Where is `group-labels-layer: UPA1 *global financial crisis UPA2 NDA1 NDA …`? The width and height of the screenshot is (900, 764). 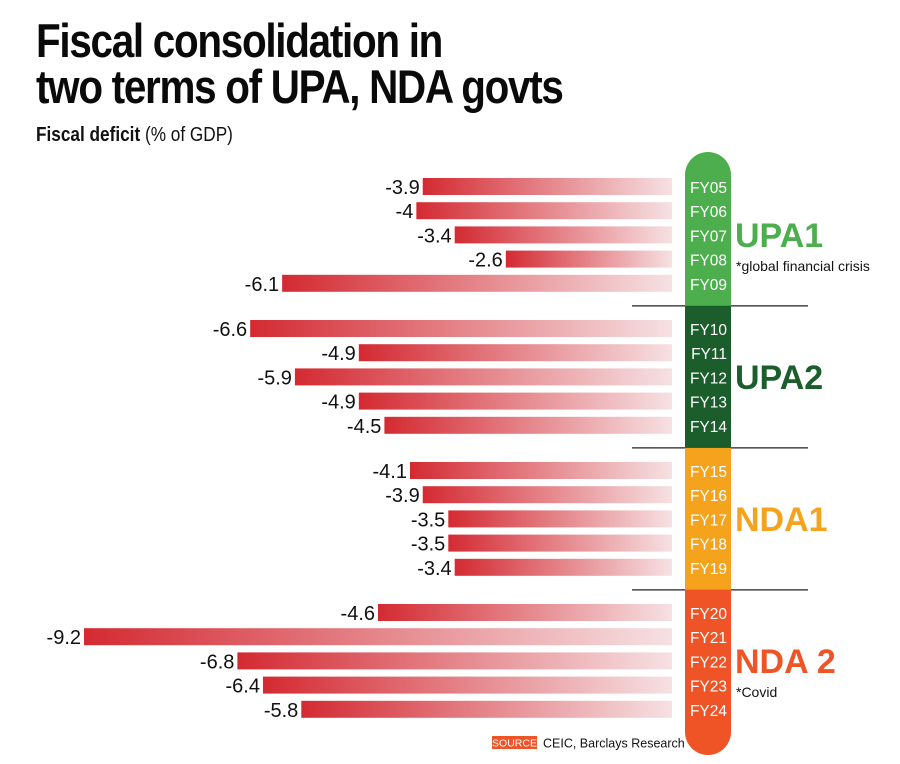 group-labels-layer: UPA1 *global financial crisis UPA2 NDA1 NDA … is located at coordinates (802, 458).